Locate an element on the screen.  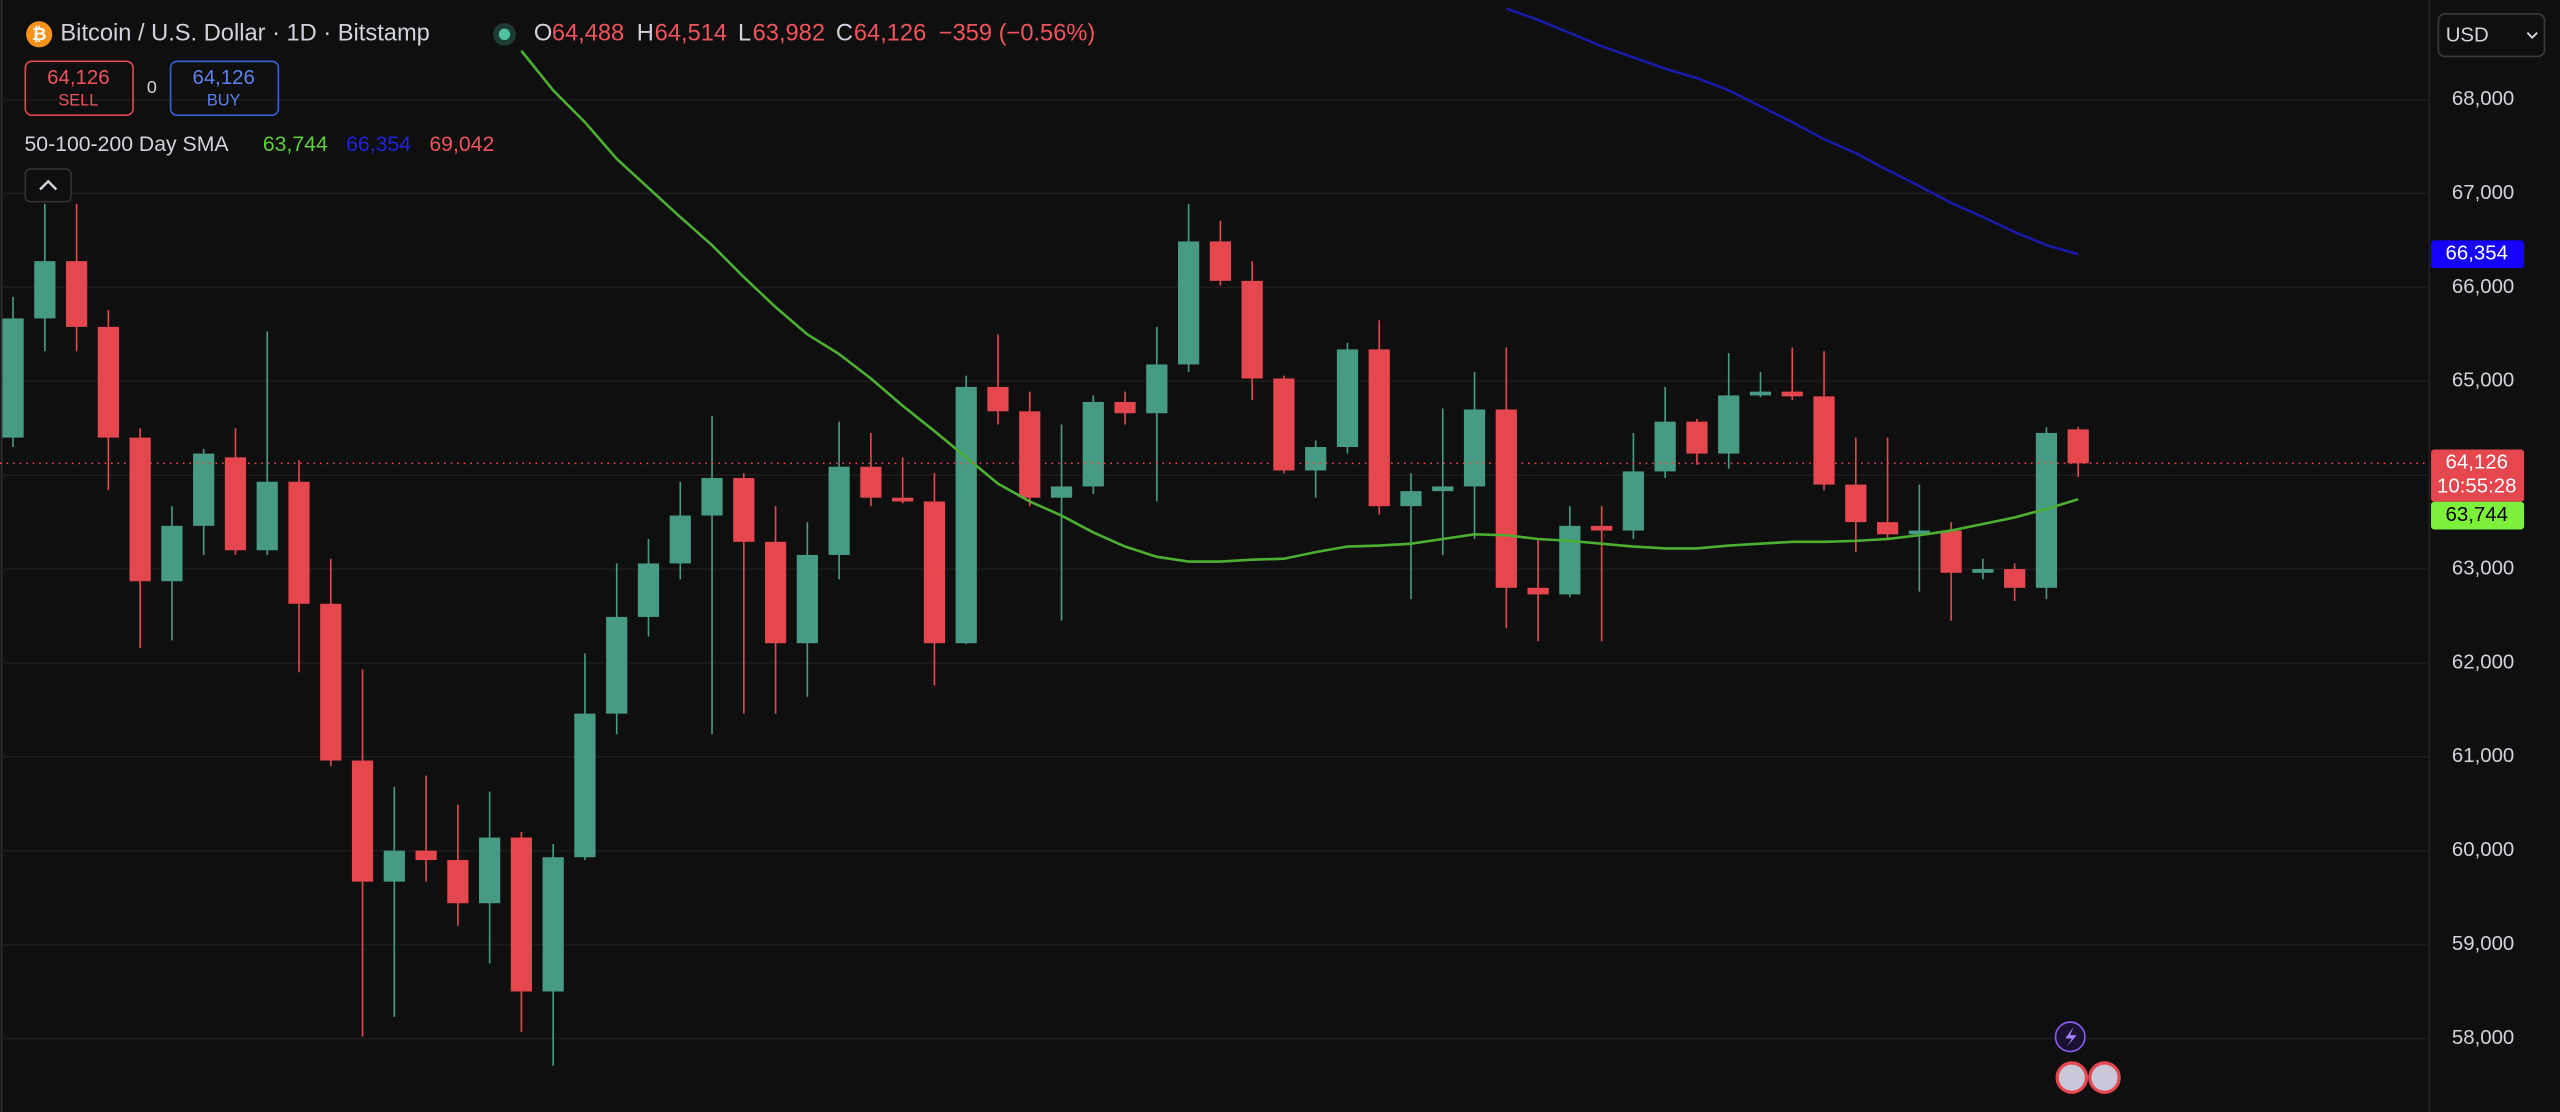
sell-price: 64,126 is located at coordinates (78, 78).